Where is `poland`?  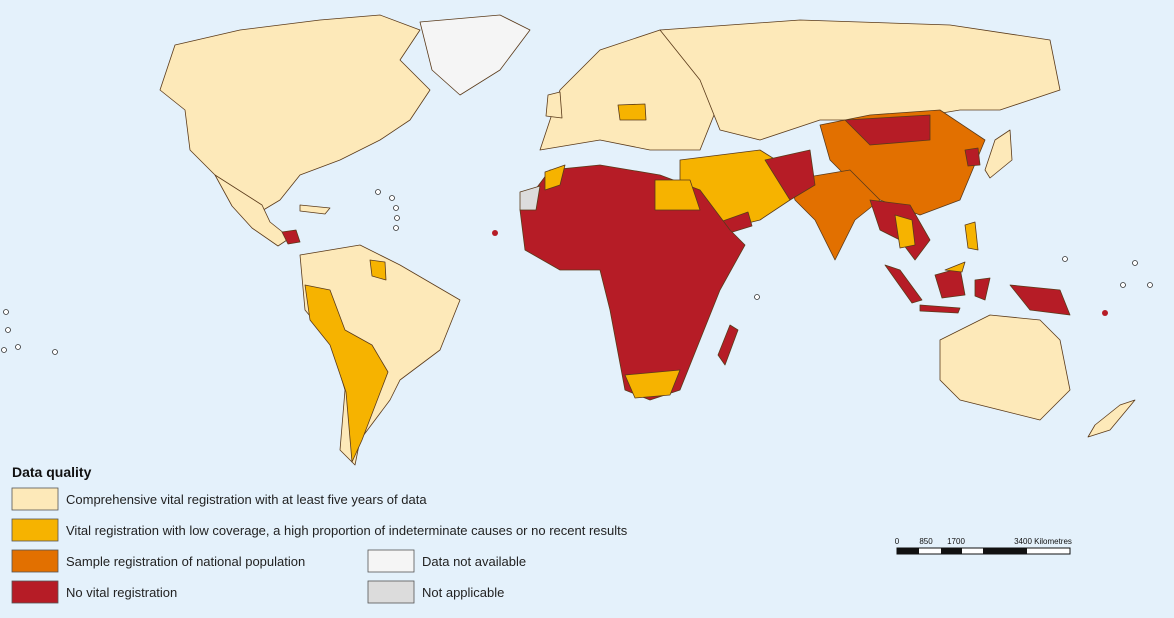
poland is located at coordinates (632, 112).